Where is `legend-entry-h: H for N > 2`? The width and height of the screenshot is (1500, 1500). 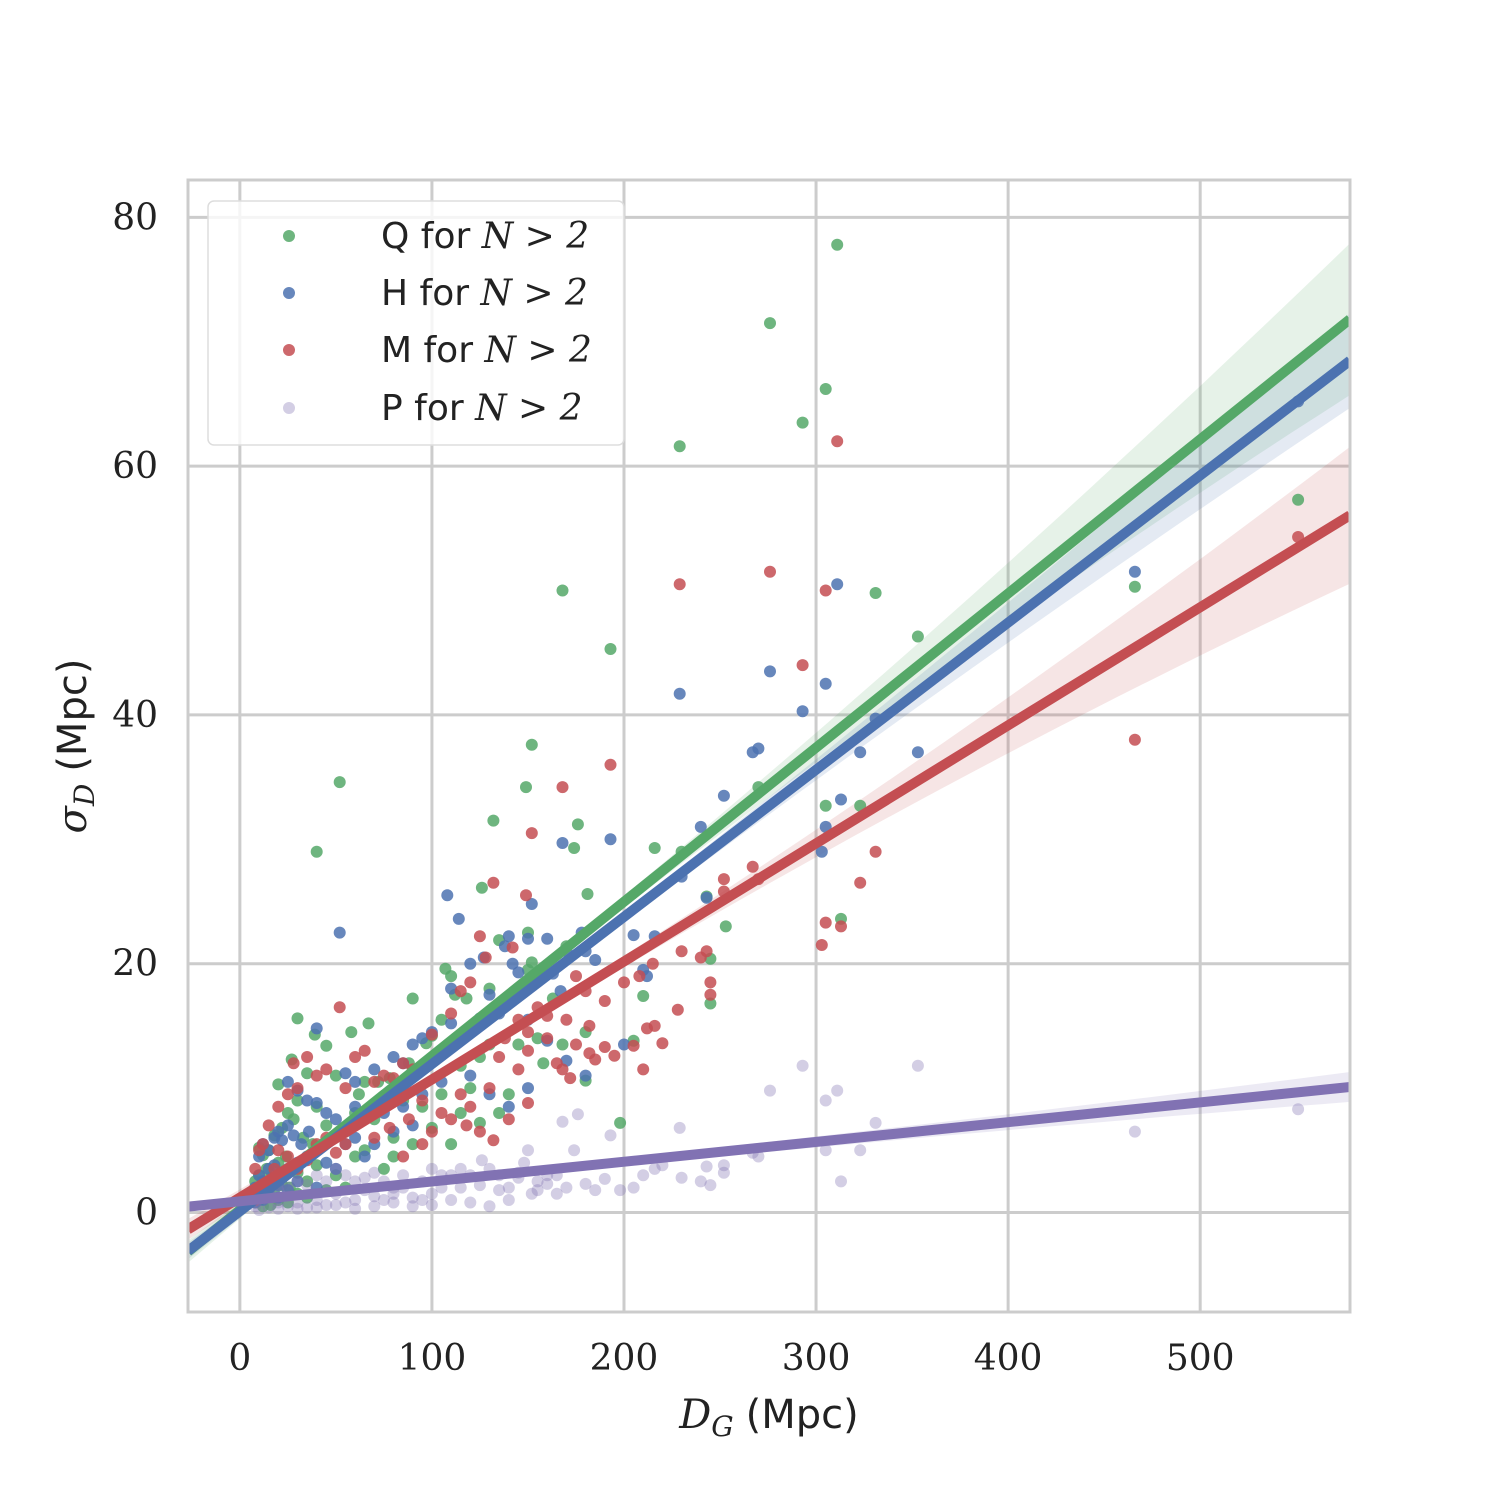
legend-entry-h: H for N > 2 is located at coordinates (435, 293).